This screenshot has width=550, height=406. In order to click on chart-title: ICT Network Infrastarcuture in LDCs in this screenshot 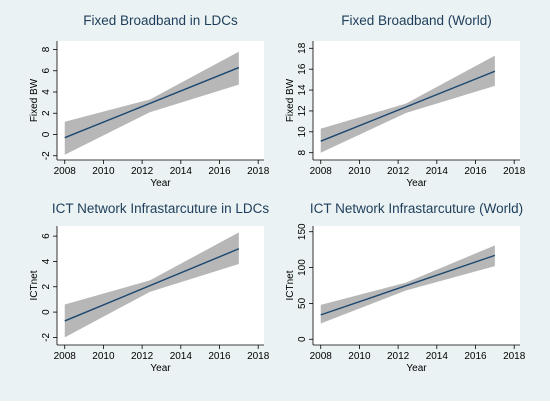, I will do `click(161, 208)`.